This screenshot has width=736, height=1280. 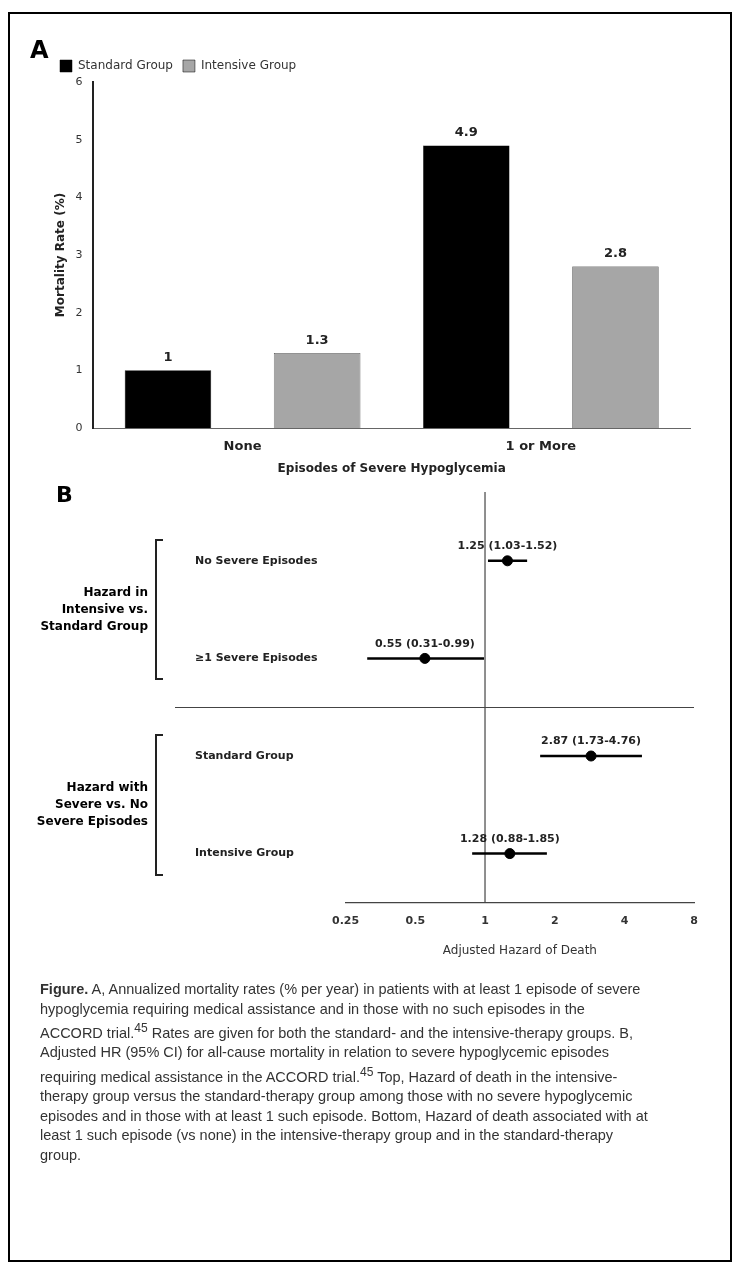 What do you see at coordinates (624, 920) in the screenshot?
I see `x-tick-label: 4` at bounding box center [624, 920].